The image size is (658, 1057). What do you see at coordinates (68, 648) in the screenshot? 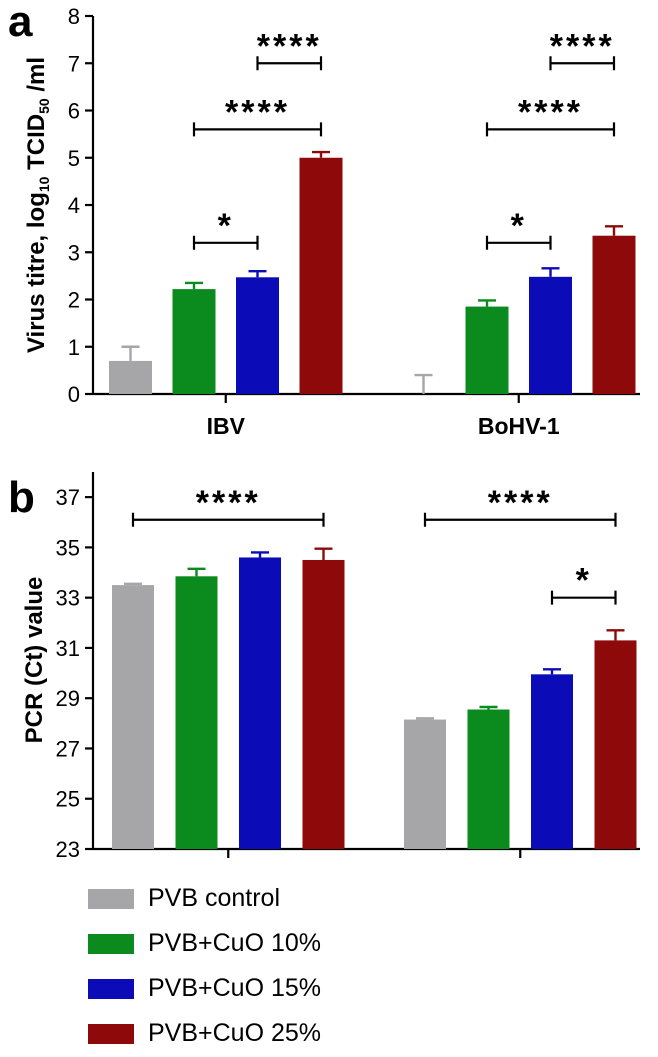
I see `y-tick-label: 31` at bounding box center [68, 648].